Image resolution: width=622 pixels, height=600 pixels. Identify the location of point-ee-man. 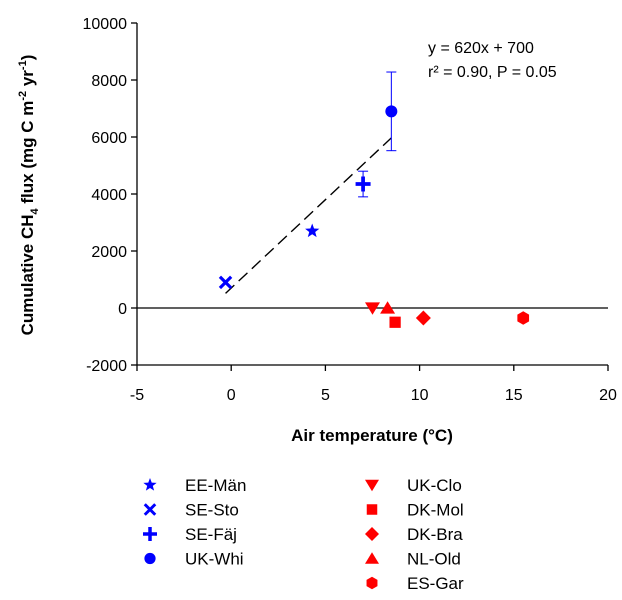
(312, 230).